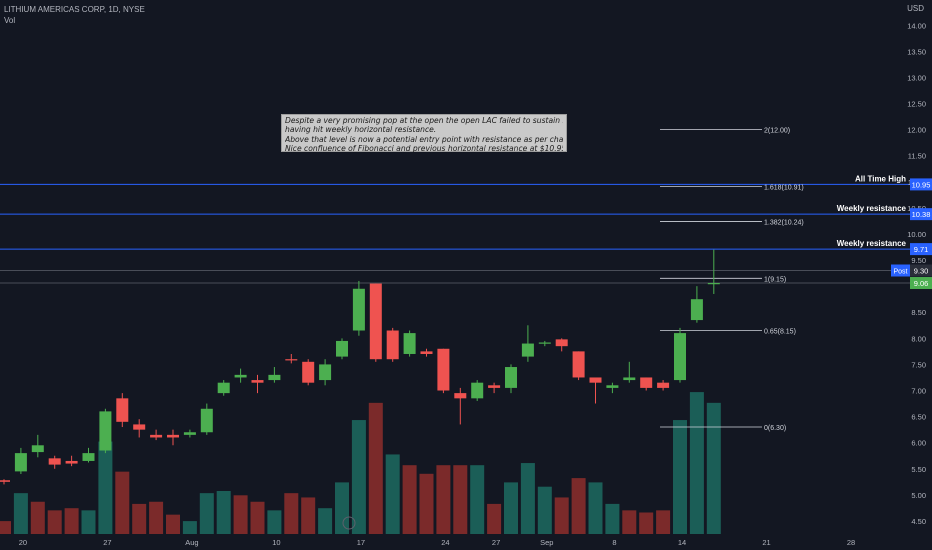 The height and width of the screenshot is (550, 932). I want to click on price-tick-label: 11.50, so click(917, 156).